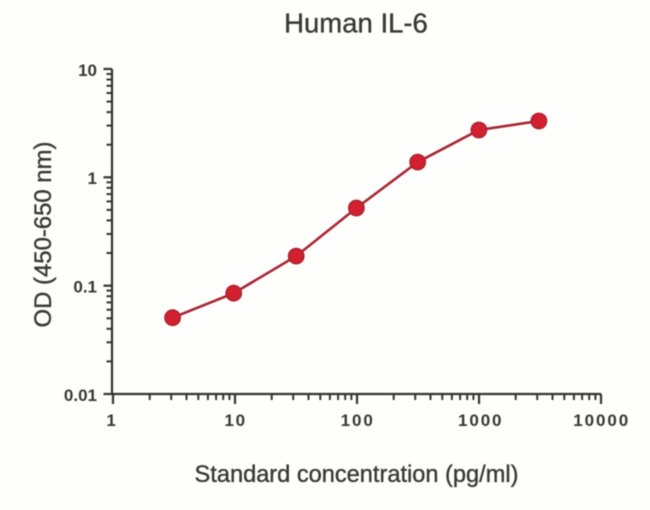 This screenshot has width=650, height=510. Describe the element at coordinates (85, 287) in the screenshot. I see `svg-text: 0.1` at that location.